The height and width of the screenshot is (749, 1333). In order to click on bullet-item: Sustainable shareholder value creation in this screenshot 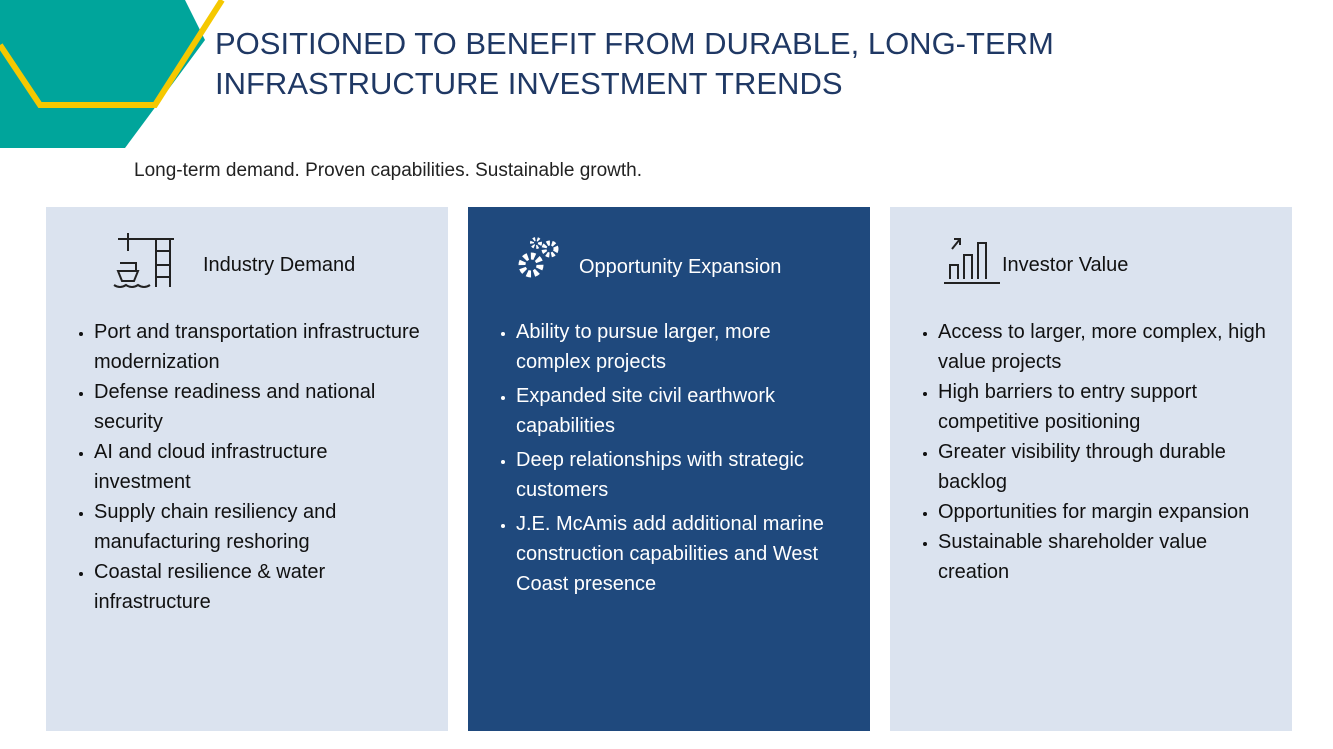, I will do `click(1105, 557)`.